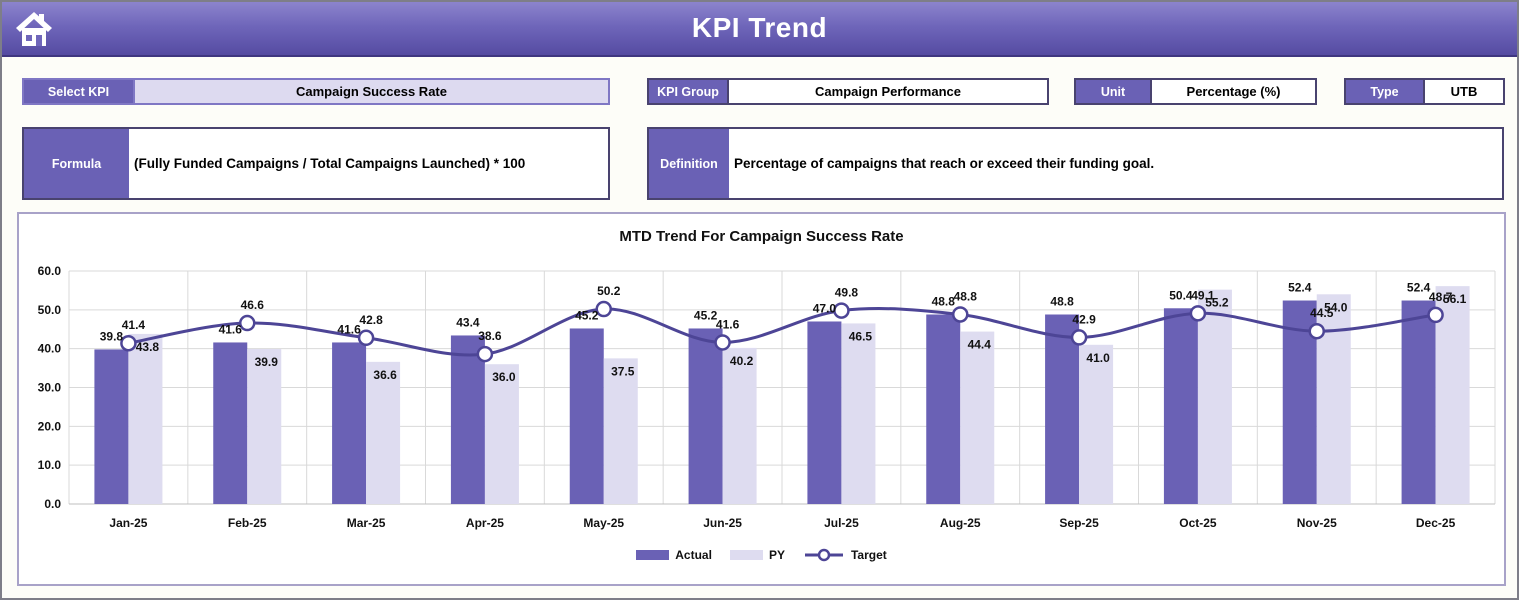  Describe the element at coordinates (253, 305) in the screenshot. I see `target-data-label: 46.6` at that location.